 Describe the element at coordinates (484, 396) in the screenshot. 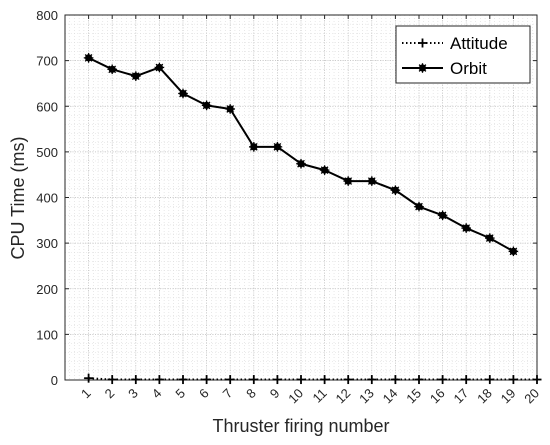

I see `x-tick-label: 18` at that location.